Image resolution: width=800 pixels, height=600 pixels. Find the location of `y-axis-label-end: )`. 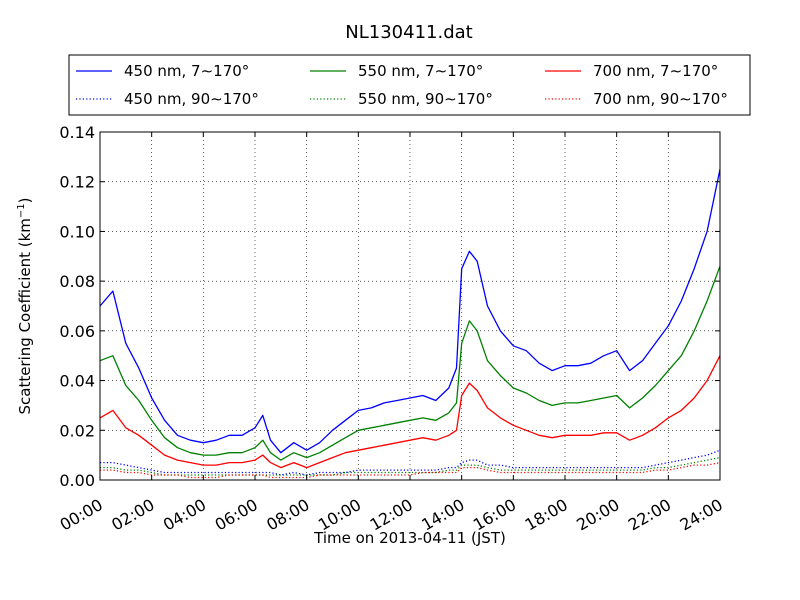

y-axis-label-end: ) is located at coordinates (25, 200).